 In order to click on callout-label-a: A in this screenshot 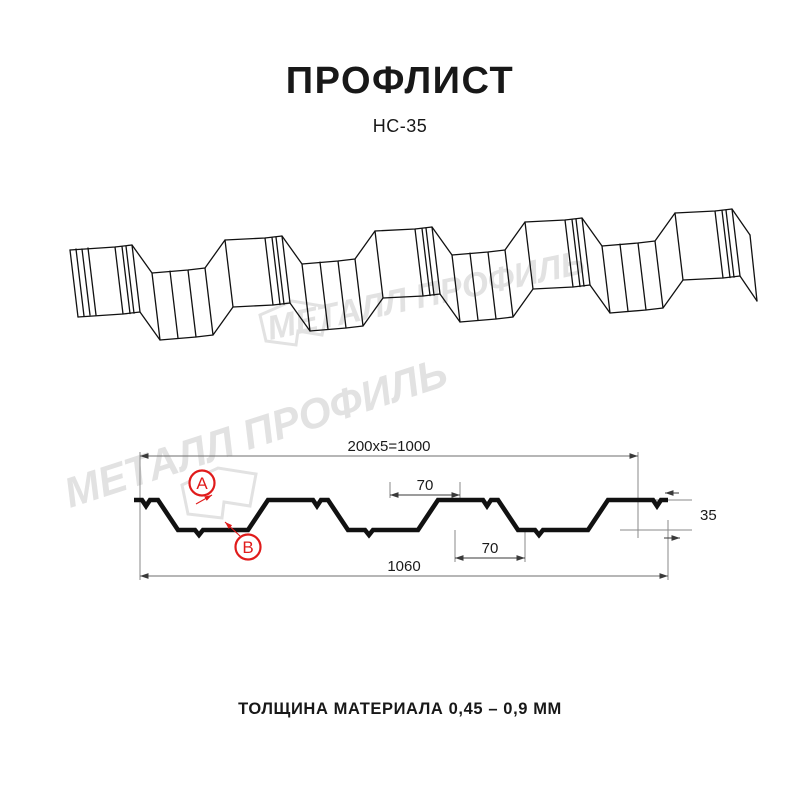, I will do `click(202, 483)`.